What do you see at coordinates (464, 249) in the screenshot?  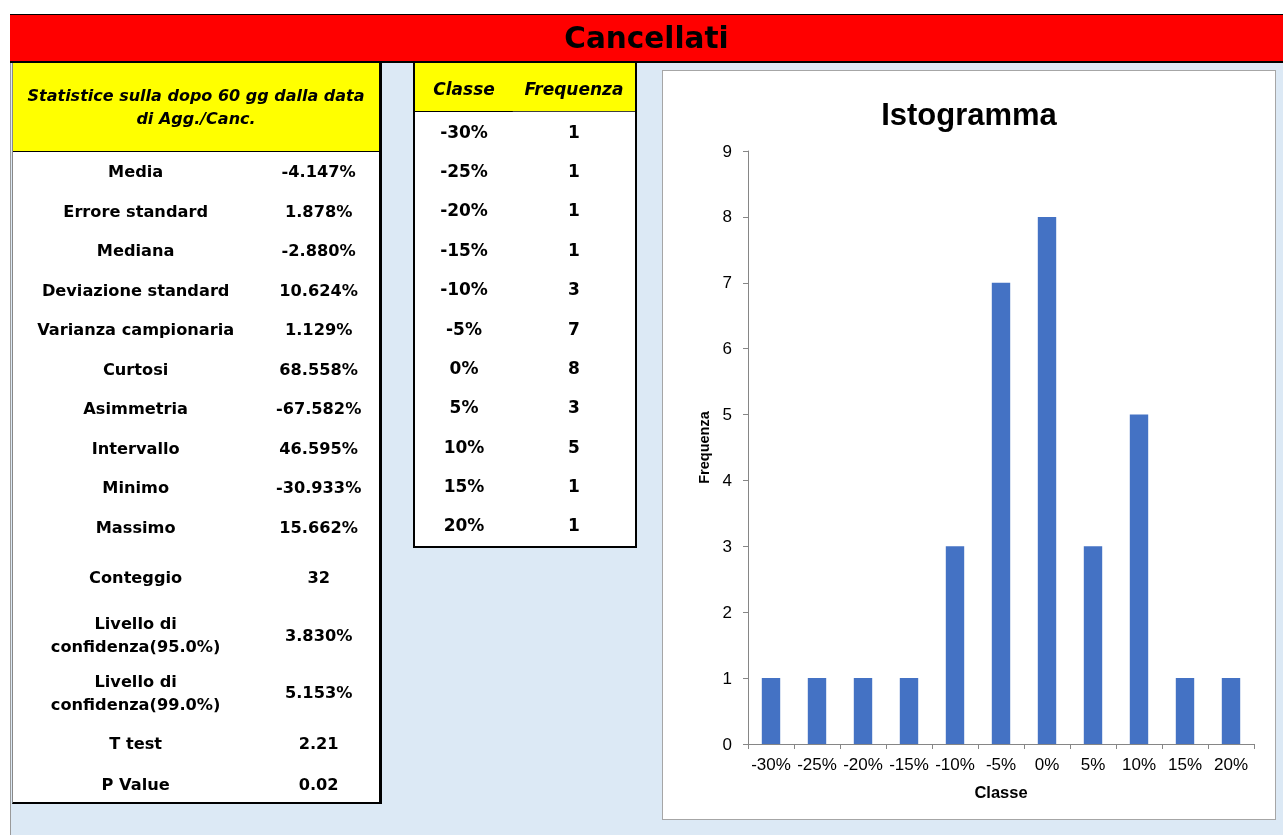 I see `y-tick-label: -15%` at bounding box center [464, 249].